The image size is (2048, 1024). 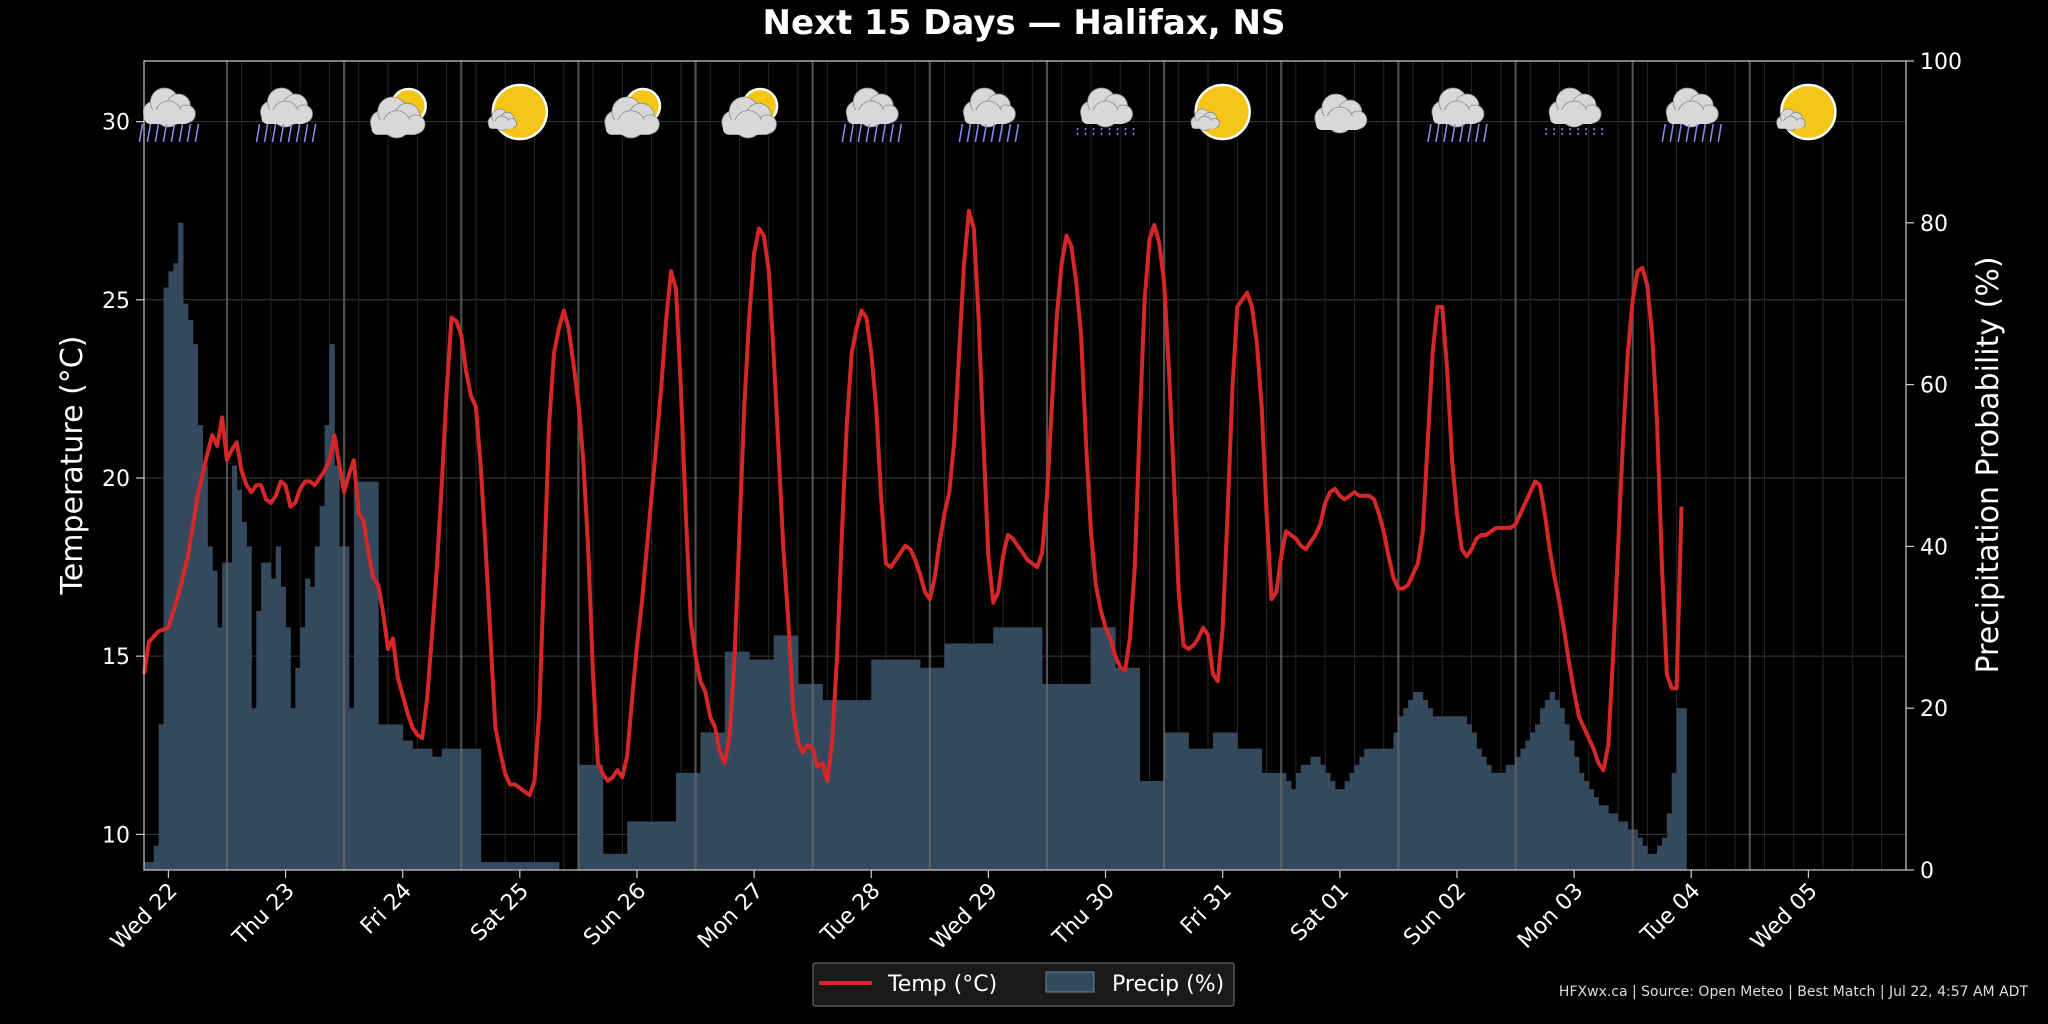 What do you see at coordinates (851, 914) in the screenshot?
I see `x-tick-label: Tue 28` at bounding box center [851, 914].